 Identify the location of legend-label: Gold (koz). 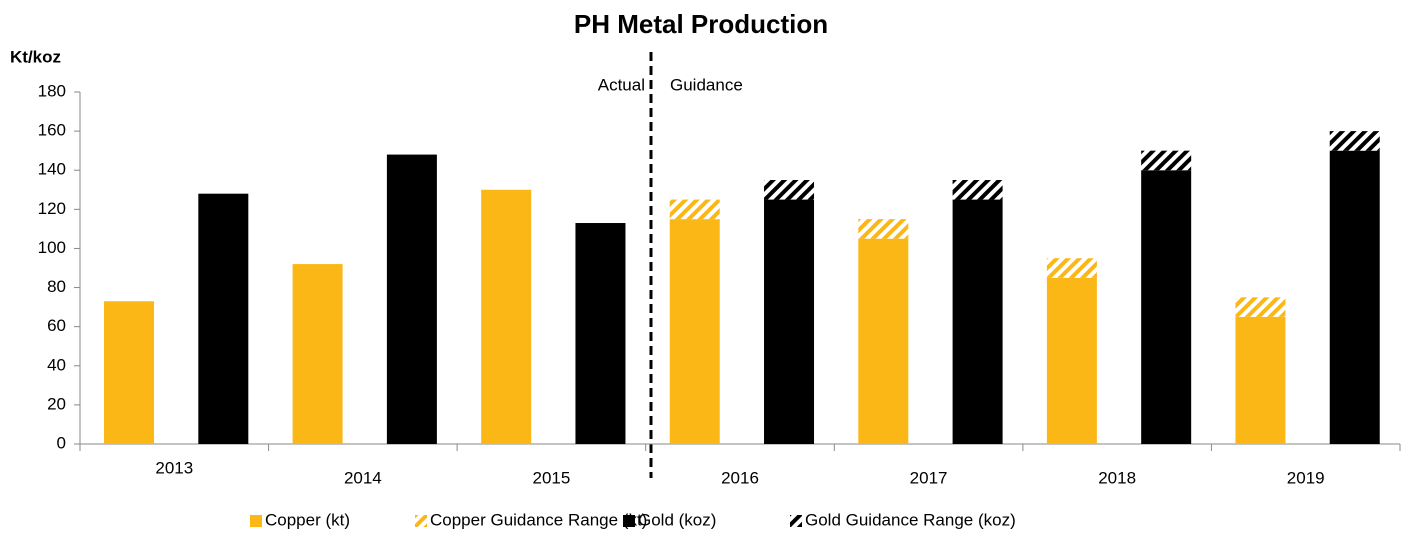
(677, 519).